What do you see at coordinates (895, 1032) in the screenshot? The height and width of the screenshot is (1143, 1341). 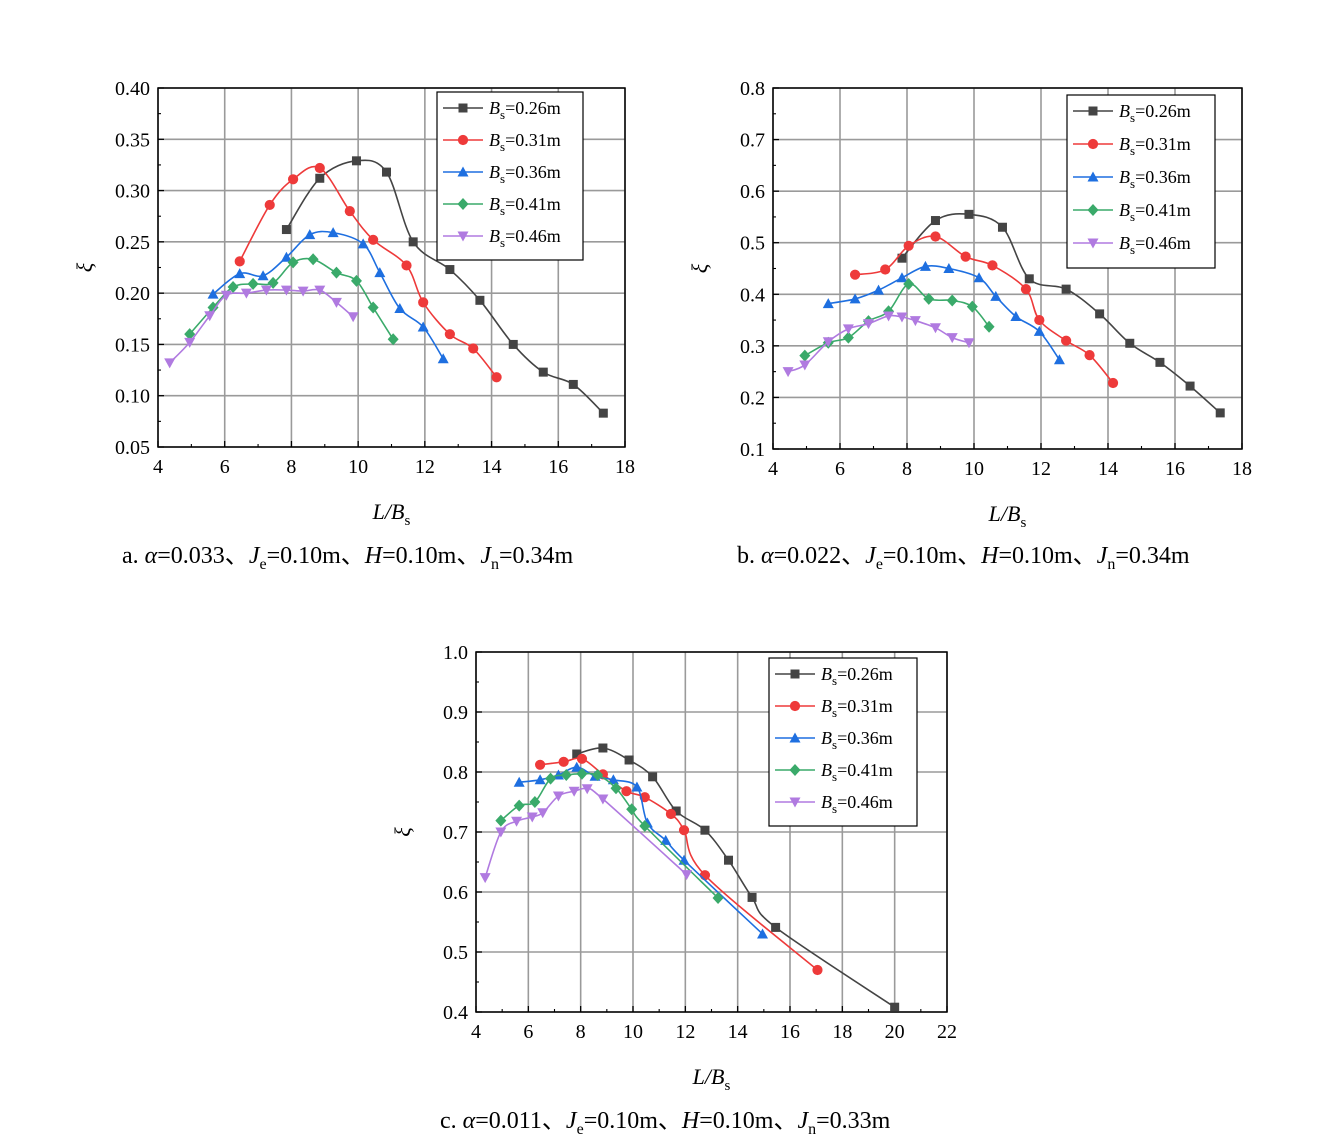 I see `x-tick-label: 20` at bounding box center [895, 1032].